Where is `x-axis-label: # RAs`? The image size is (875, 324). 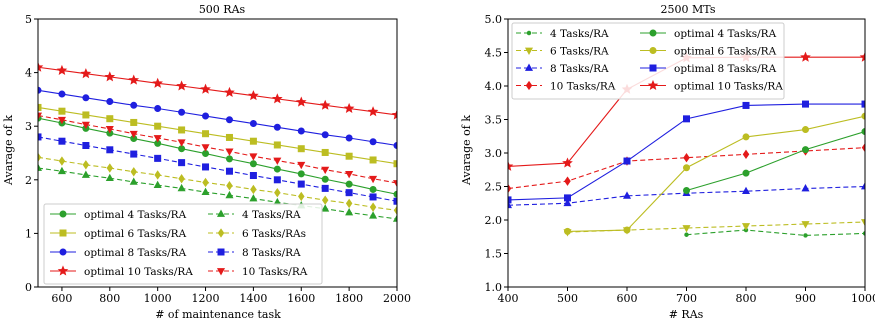
x-axis-label: # RAs is located at coordinates (686, 314).